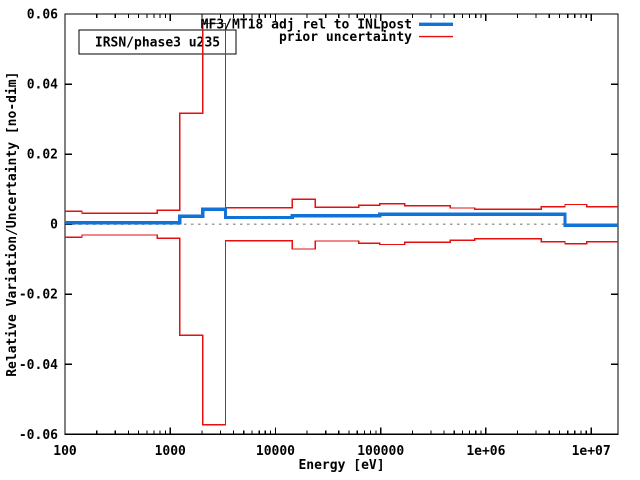 The image size is (640, 480). I want to click on annotation-box, so click(157, 42).